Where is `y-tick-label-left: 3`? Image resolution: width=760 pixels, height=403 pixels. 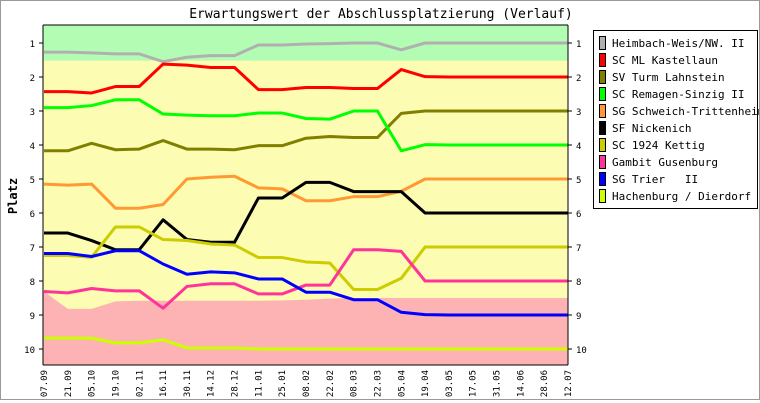
y-tick-label-left: 3 is located at coordinates (32, 113).